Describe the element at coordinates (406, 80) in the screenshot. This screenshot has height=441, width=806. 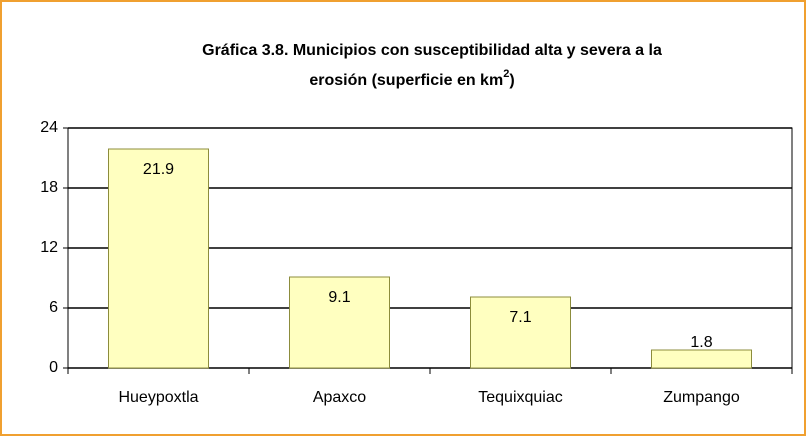
I see `chart-title-part: erosión (superficie en km` at that location.